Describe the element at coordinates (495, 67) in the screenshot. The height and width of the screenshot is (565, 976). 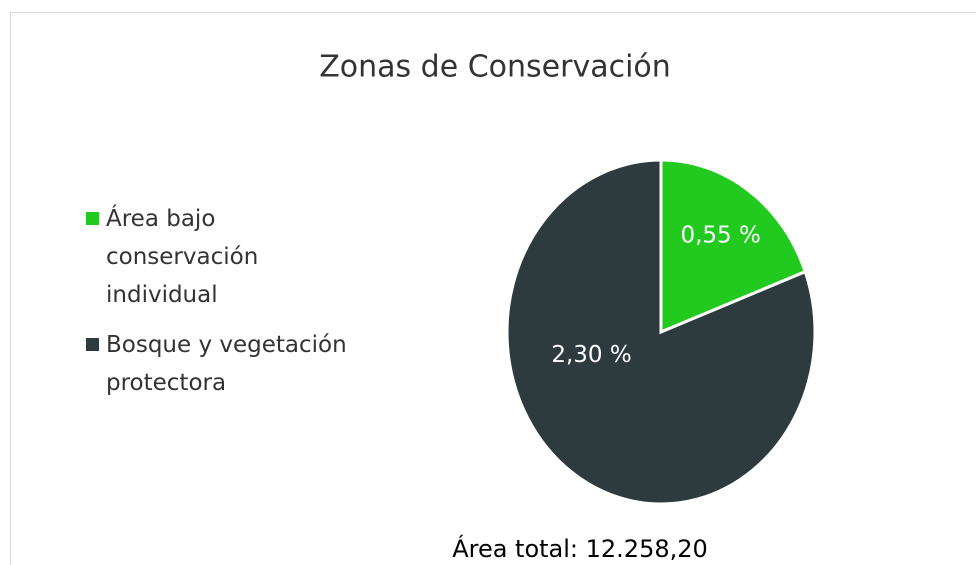
I see `chart-title: Zonas de Conservación` at that location.